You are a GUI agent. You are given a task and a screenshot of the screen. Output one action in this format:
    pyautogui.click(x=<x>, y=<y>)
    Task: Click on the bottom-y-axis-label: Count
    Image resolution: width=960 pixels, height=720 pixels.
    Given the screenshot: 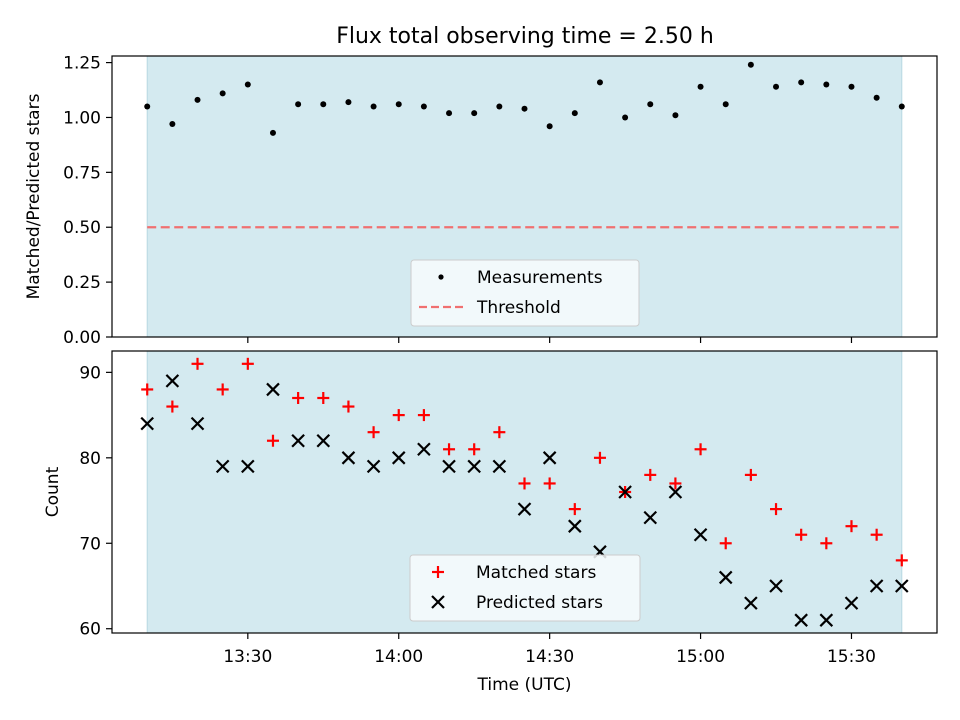 What is the action you would take?
    pyautogui.click(x=53, y=491)
    